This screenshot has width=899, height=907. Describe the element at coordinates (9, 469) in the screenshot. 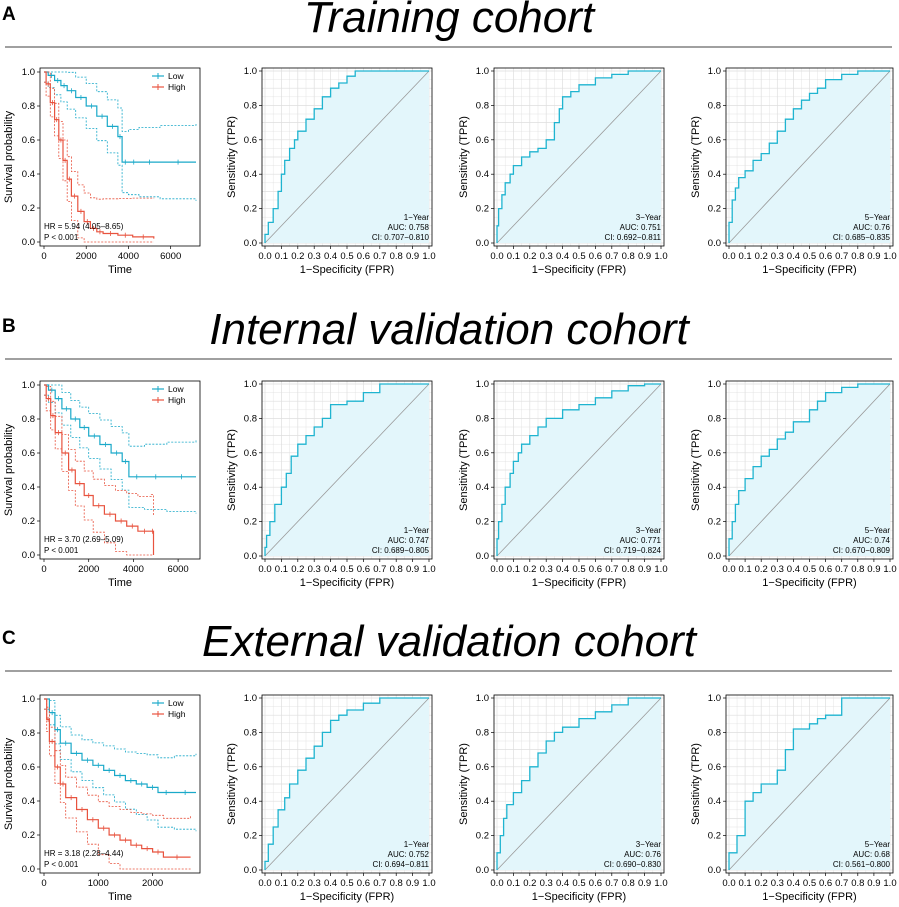

I see `y-axis-label: Survival probability` at that location.